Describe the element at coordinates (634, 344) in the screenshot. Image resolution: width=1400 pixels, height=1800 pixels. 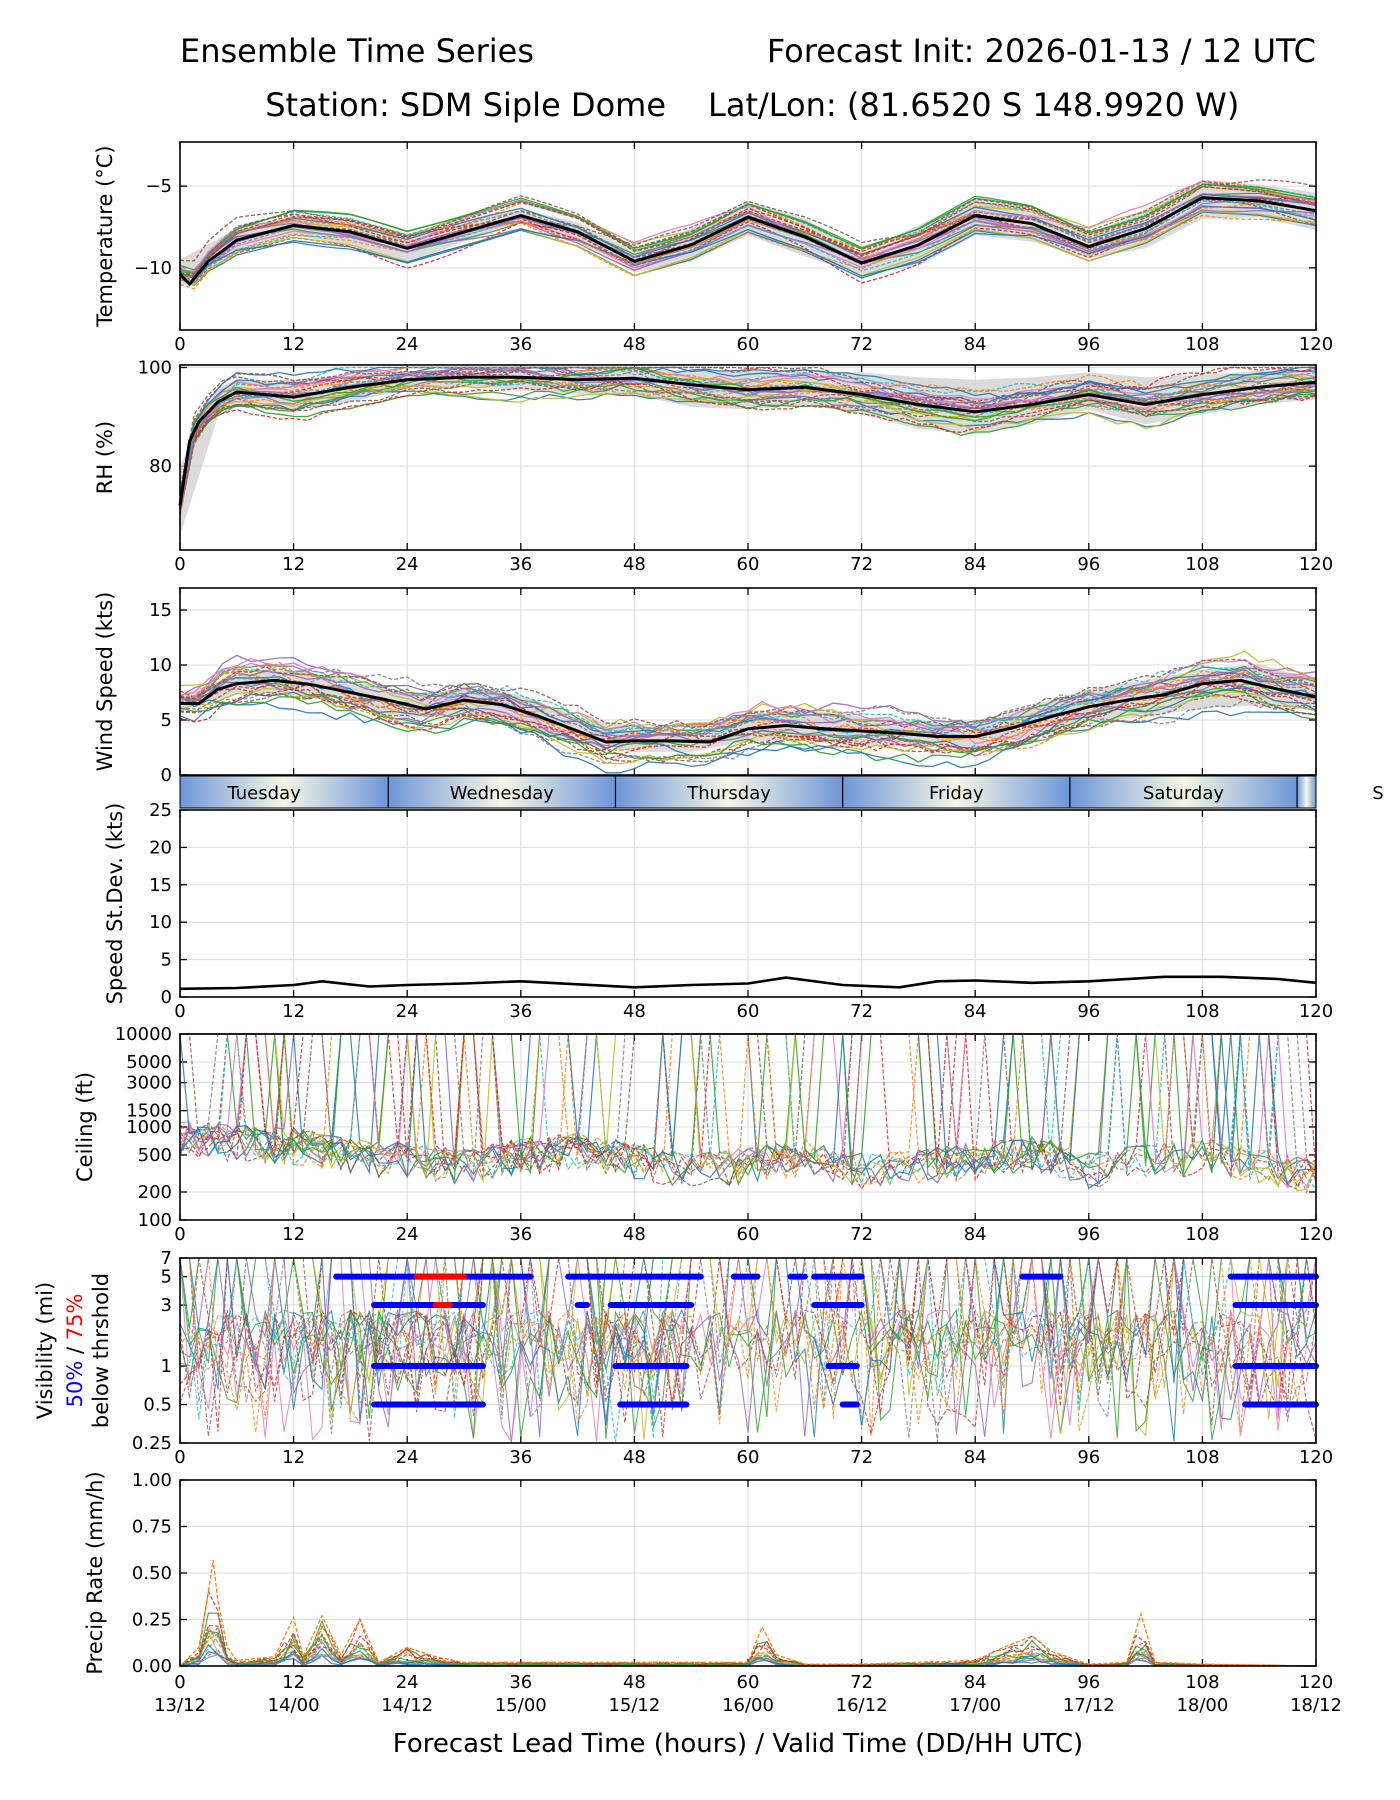
I see `temperature-xtick-label: 48` at that location.